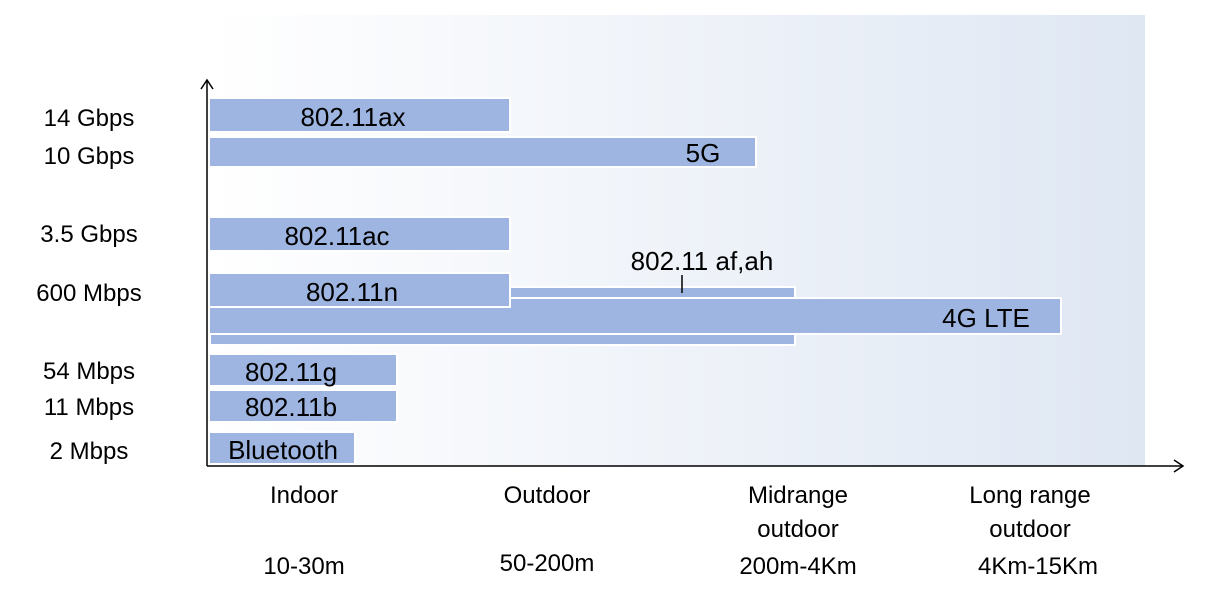 The width and height of the screenshot is (1210, 602). I want to click on bar-802-11n, so click(359, 290).